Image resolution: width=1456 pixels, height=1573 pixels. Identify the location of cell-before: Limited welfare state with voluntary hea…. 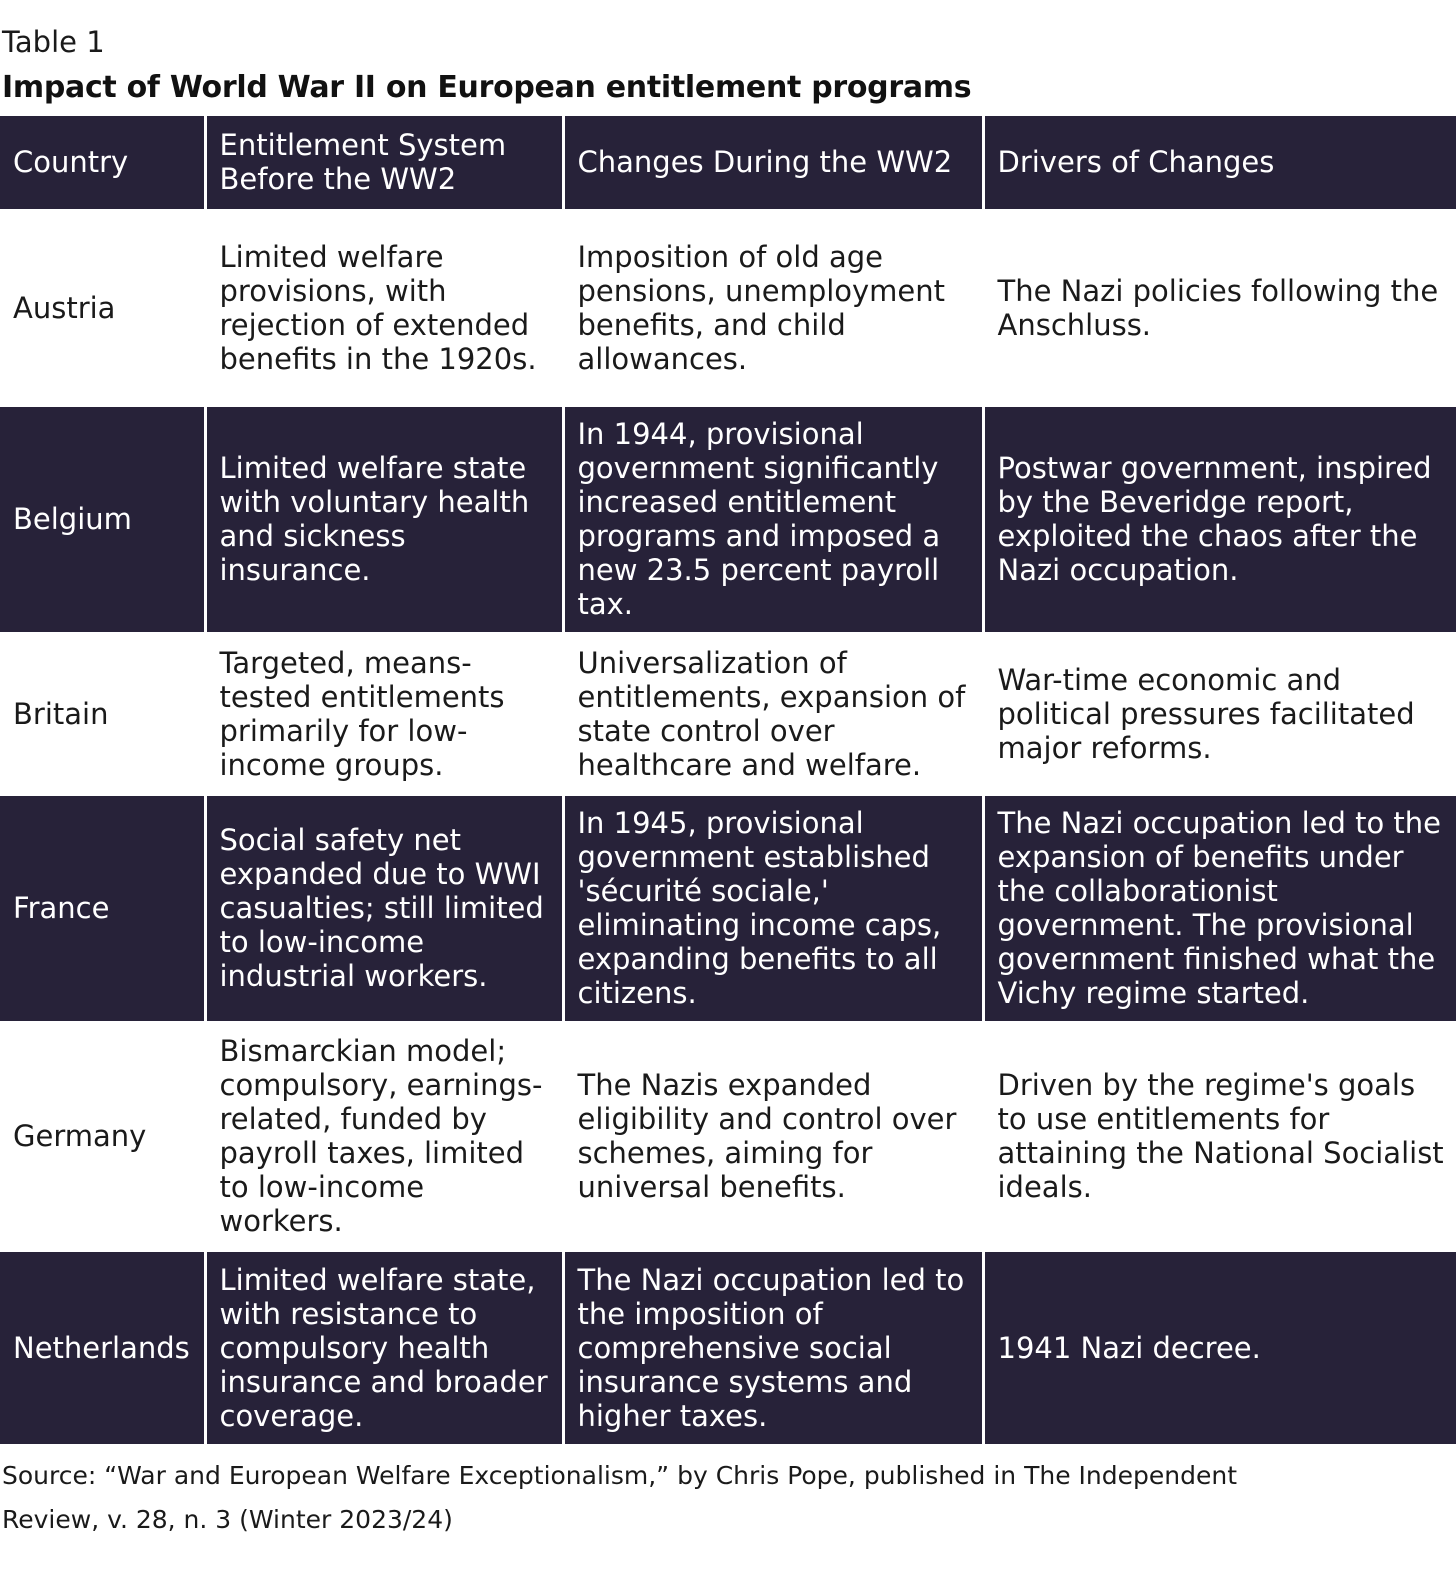
(384, 519).